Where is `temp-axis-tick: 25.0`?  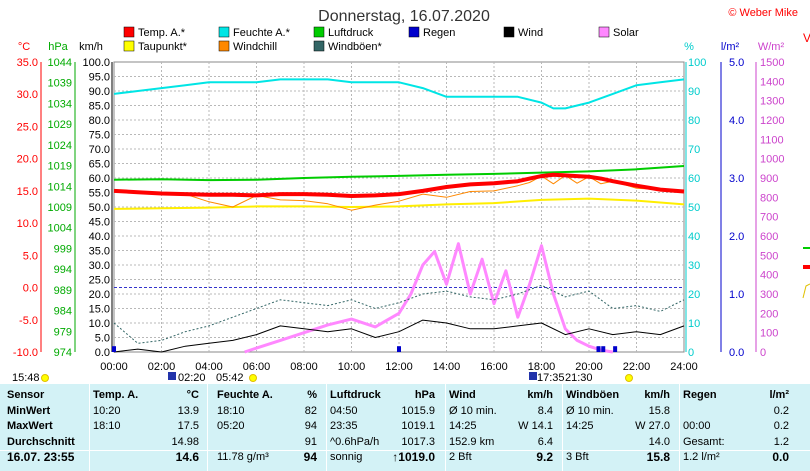
temp-axis-tick: 25.0 is located at coordinates (27, 127).